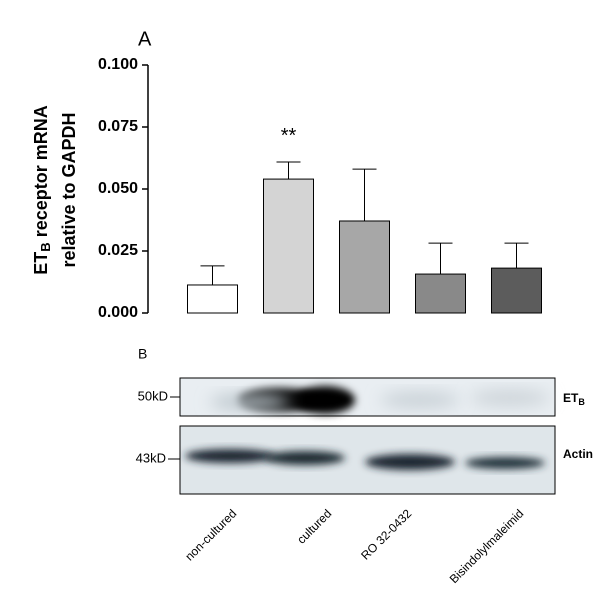 The image size is (600, 606). I want to click on annotation: **, so click(289, 136).